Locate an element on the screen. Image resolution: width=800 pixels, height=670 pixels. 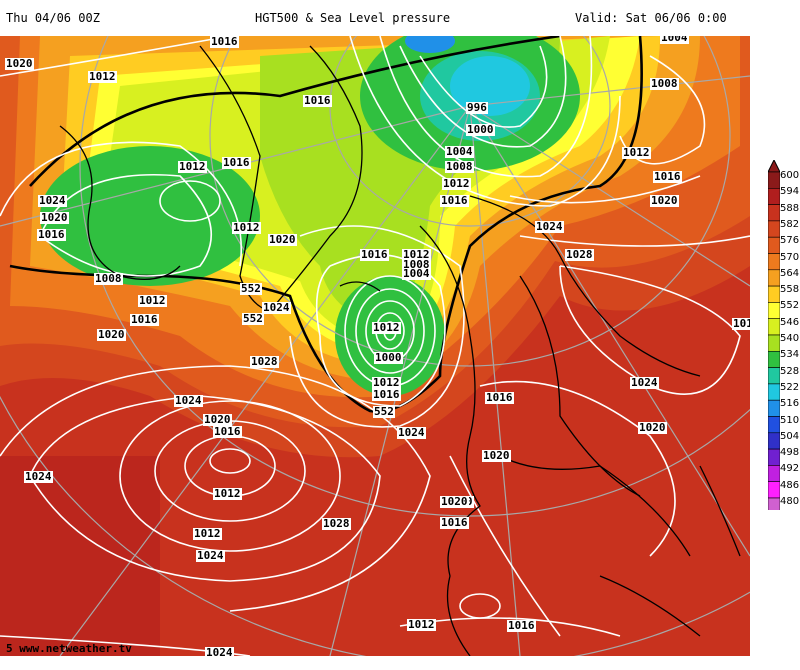
valid-time-label: Valid: Sat 06/06 0:00 is located at coordinates (651, 18).